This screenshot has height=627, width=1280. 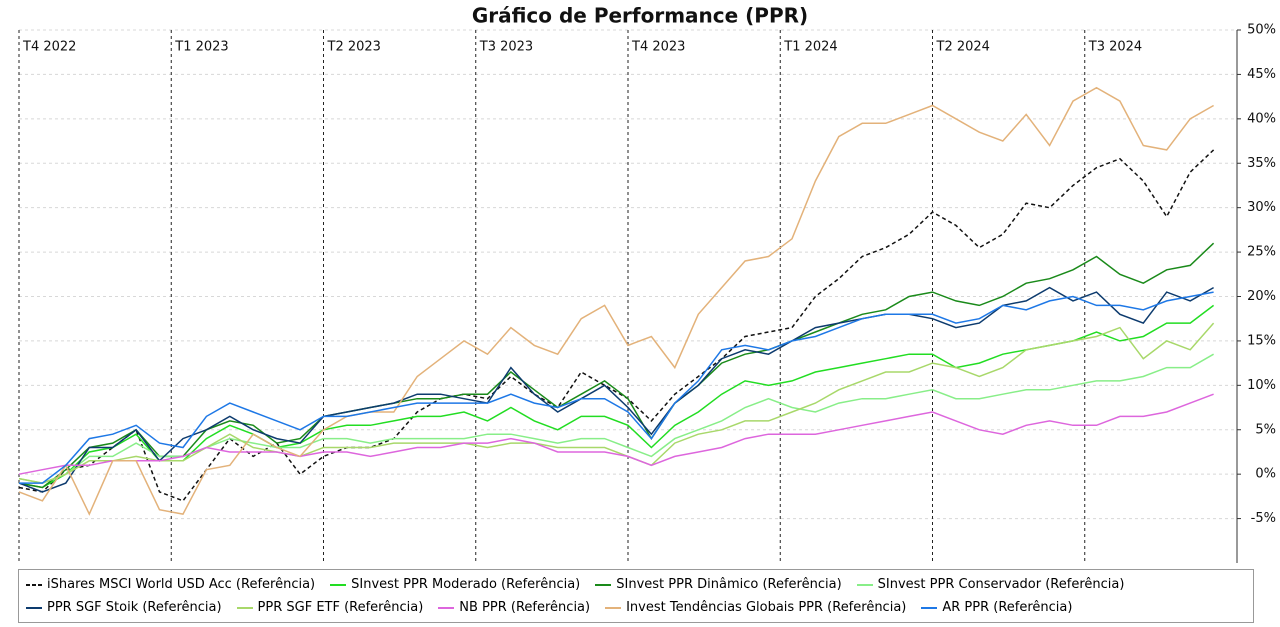 I want to click on legend-item: AR PPR (Referência), so click(x=996, y=607).